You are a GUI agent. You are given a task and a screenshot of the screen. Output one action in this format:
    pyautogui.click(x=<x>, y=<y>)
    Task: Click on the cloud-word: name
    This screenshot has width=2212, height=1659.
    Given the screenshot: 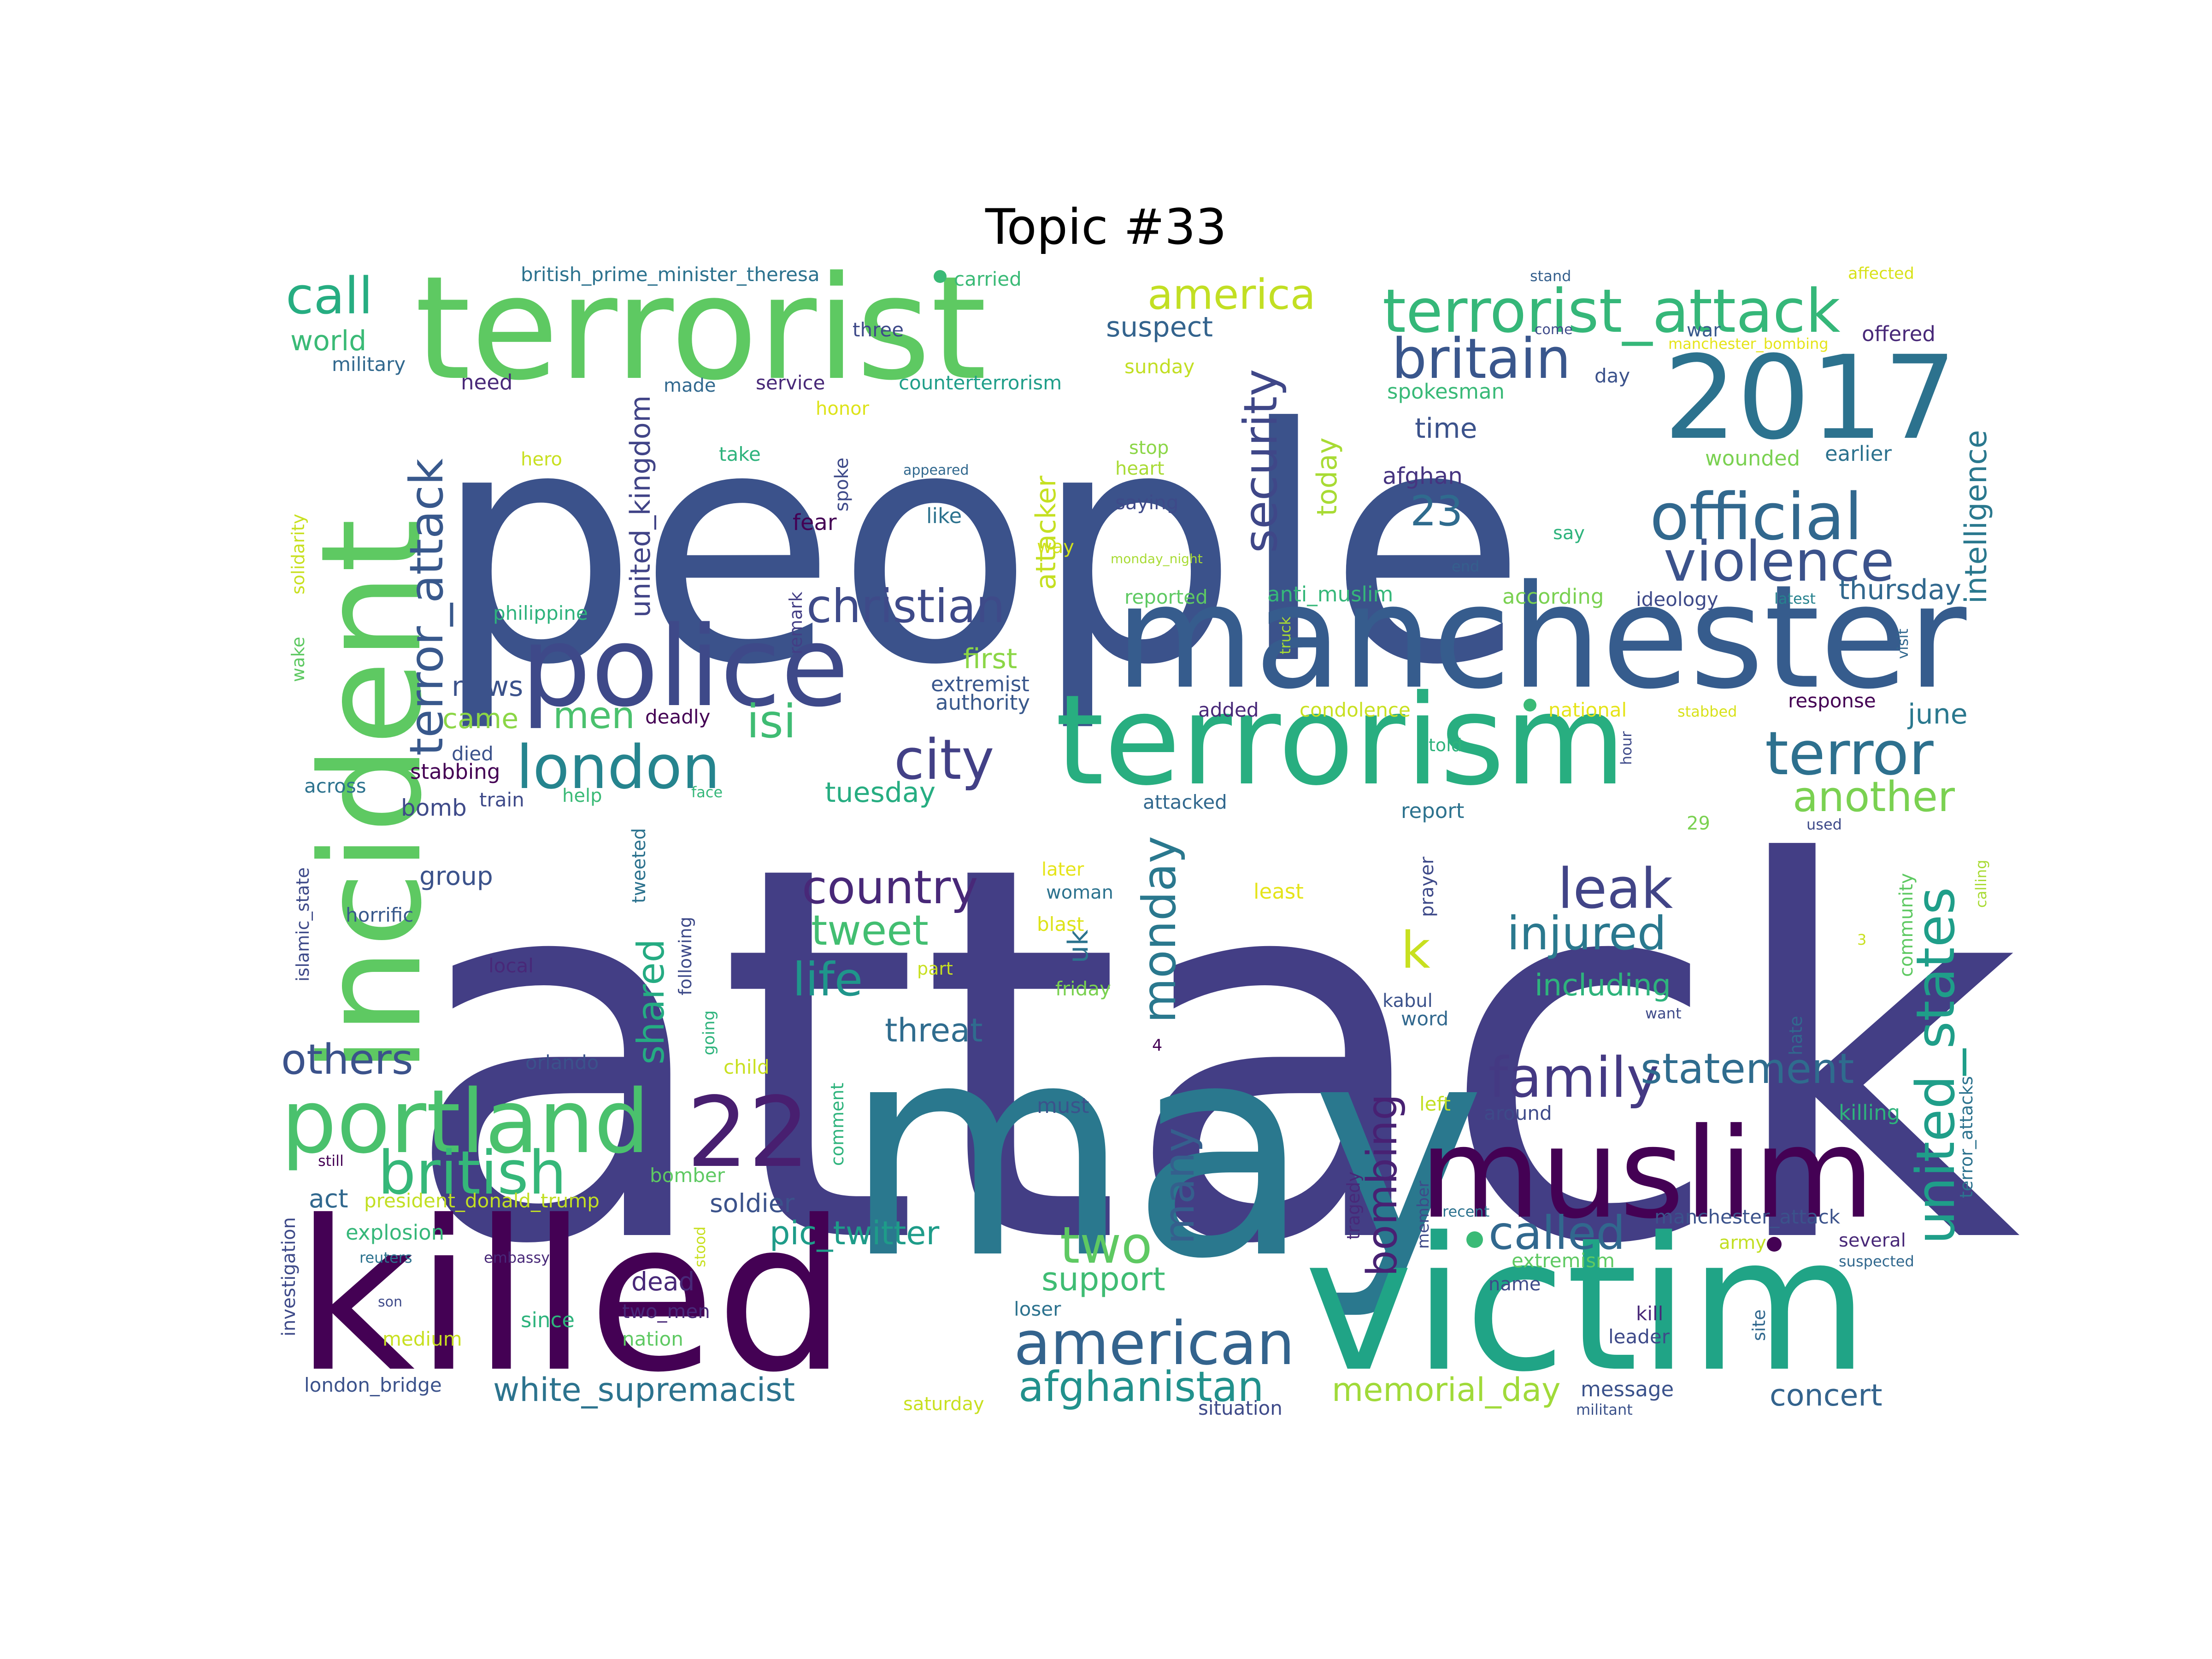 What is the action you would take?
    pyautogui.click(x=1514, y=1284)
    